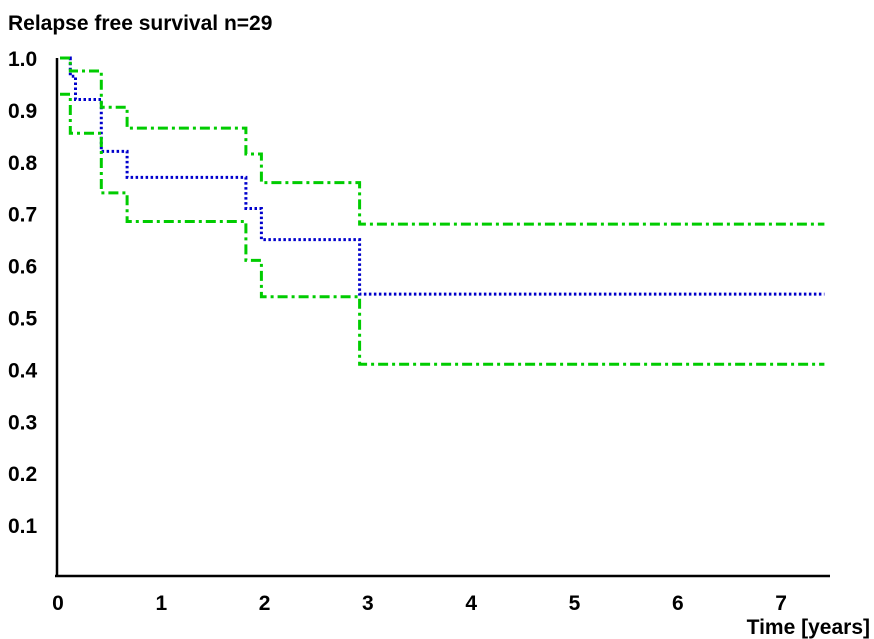 The height and width of the screenshot is (639, 874). I want to click on y-tick-label: 0.1, so click(23, 526).